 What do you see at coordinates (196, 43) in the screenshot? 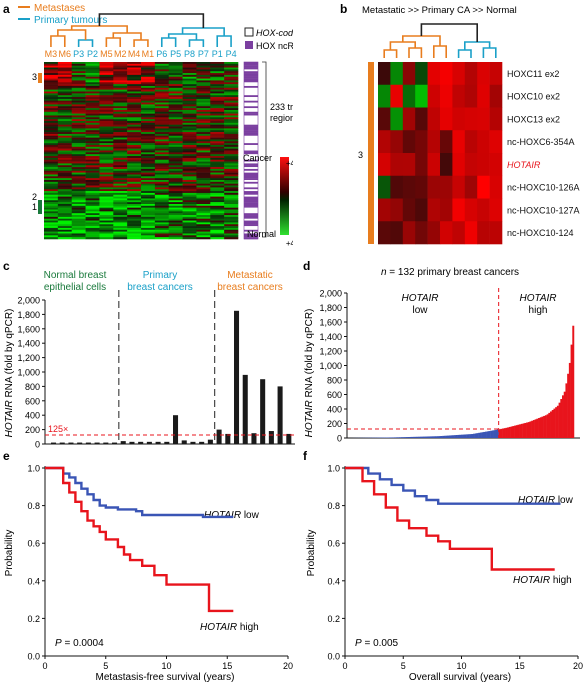
I see `dendrogram-branch` at bounding box center [196, 43].